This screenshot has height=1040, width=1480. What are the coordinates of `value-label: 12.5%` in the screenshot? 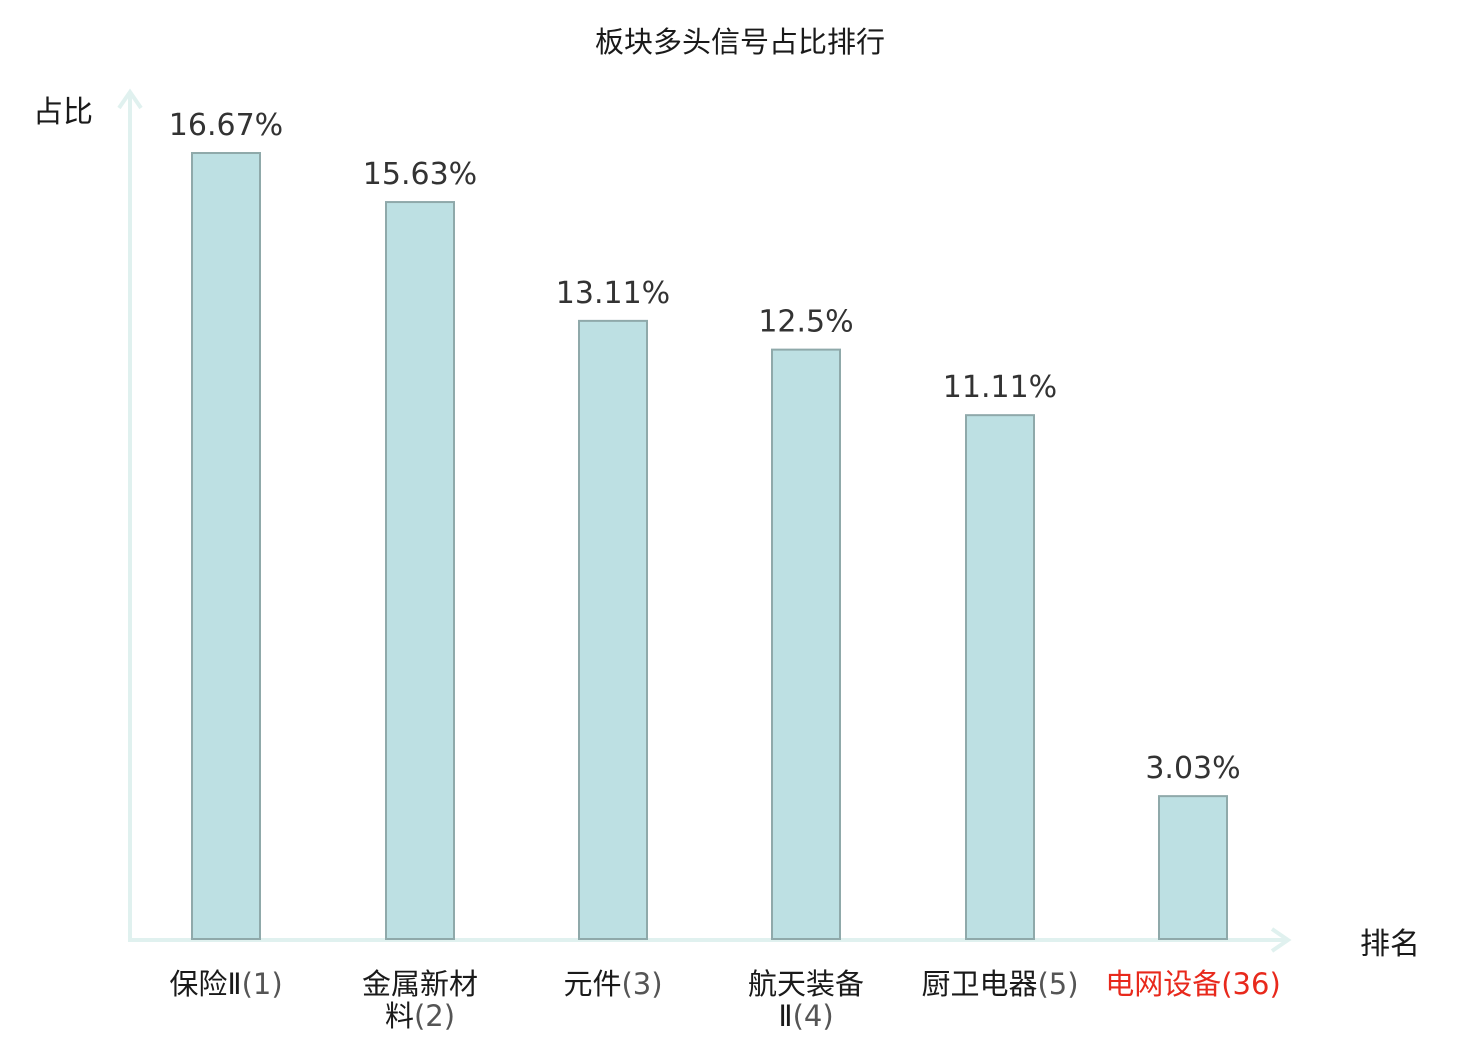 It's located at (805, 322).